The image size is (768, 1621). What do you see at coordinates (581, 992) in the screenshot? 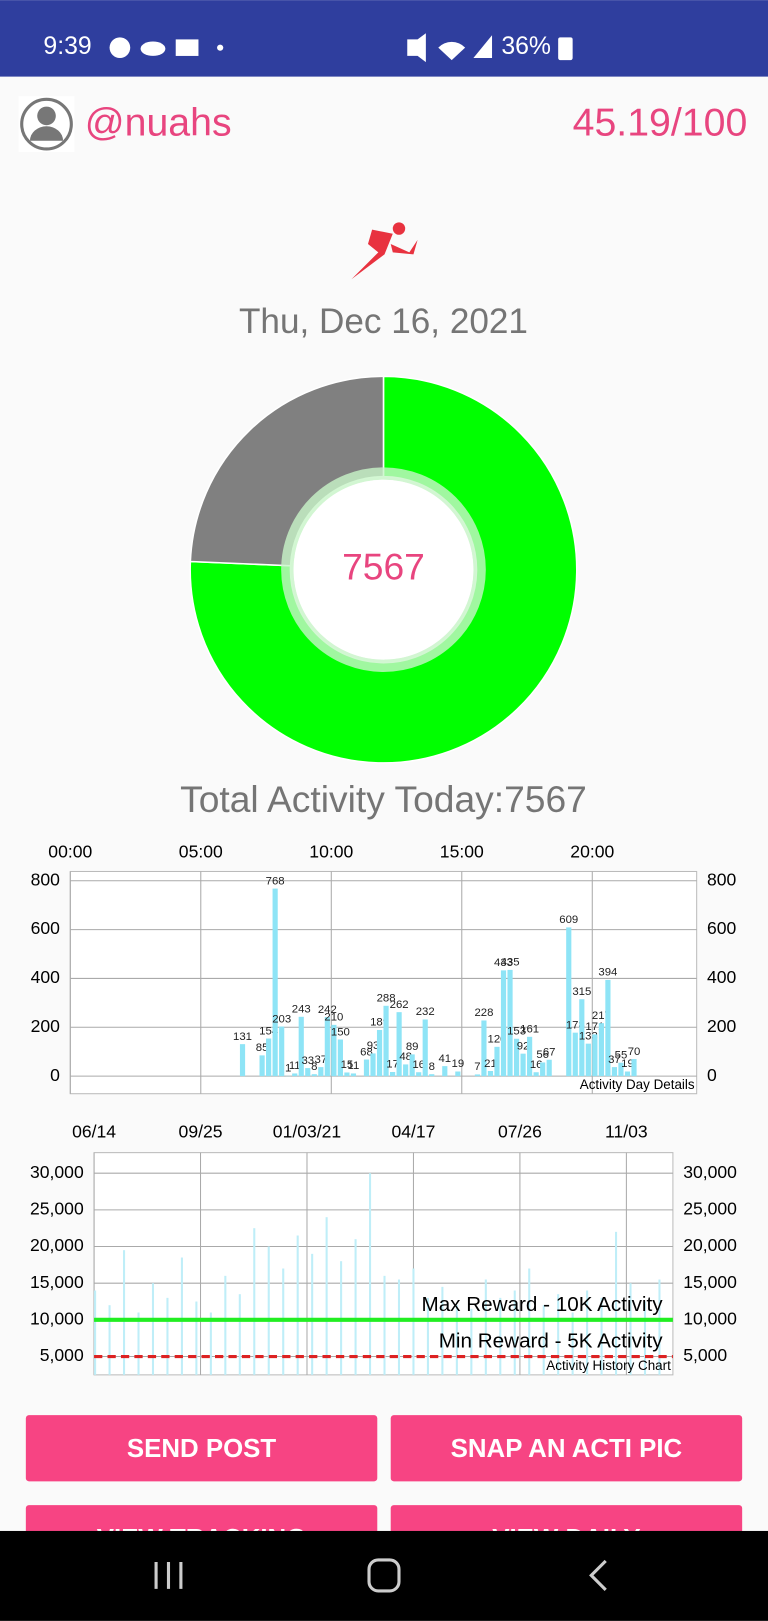
I see `bar-value-label: 315` at bounding box center [581, 992].